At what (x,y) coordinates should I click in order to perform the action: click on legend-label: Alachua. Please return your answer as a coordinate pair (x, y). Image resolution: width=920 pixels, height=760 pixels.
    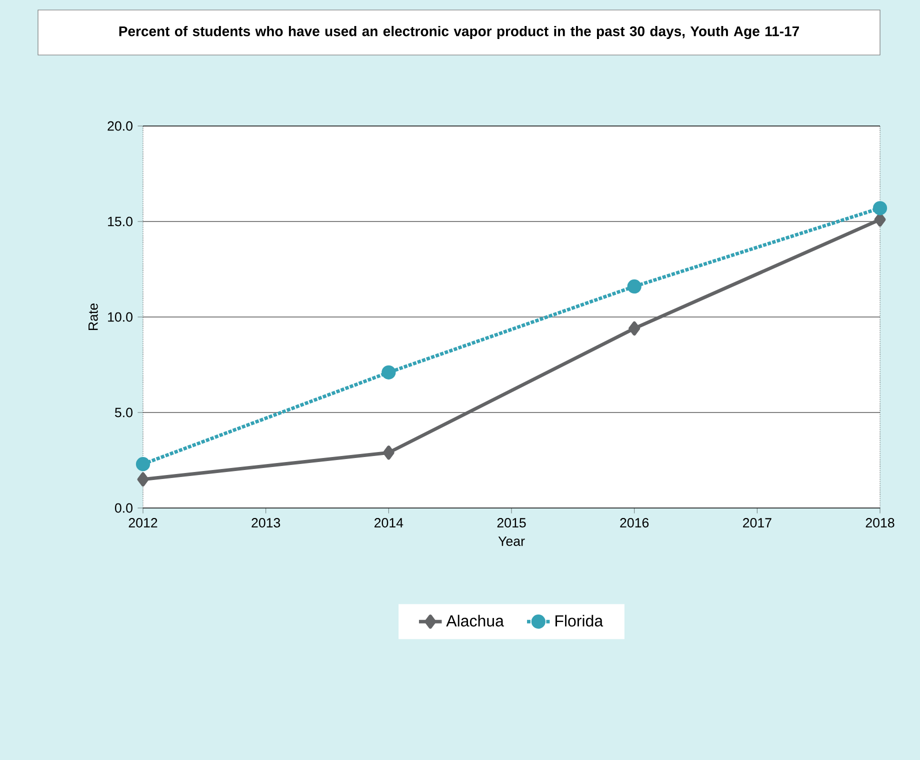
    Looking at the image, I should click on (475, 620).